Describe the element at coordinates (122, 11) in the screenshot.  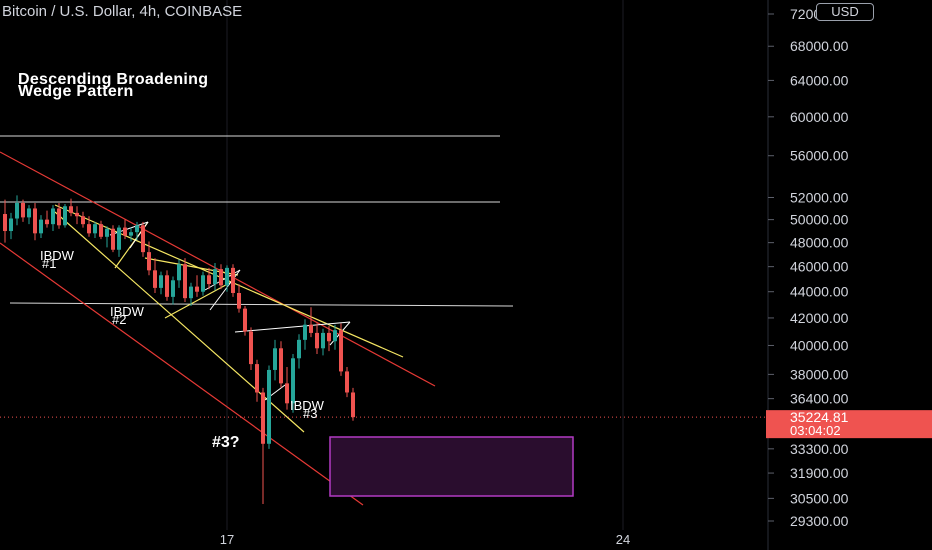
I see `symbol-title: Bitcoin / U.S. Dollar, 4h, COINBASE` at that location.